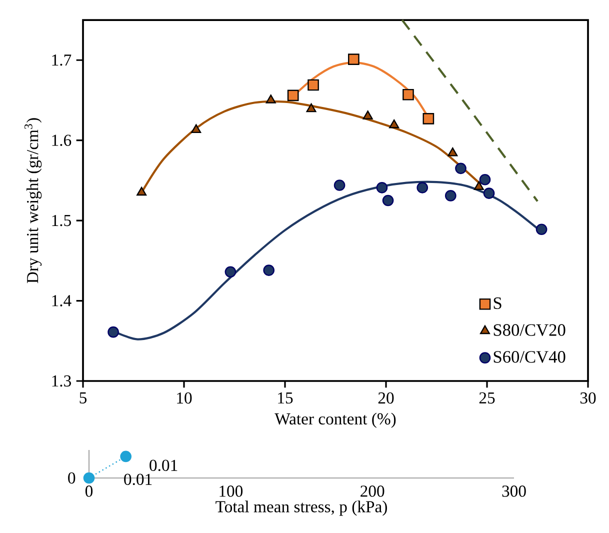 This screenshot has width=609, height=533. I want to click on x-tick-label: 200, so click(372, 491).